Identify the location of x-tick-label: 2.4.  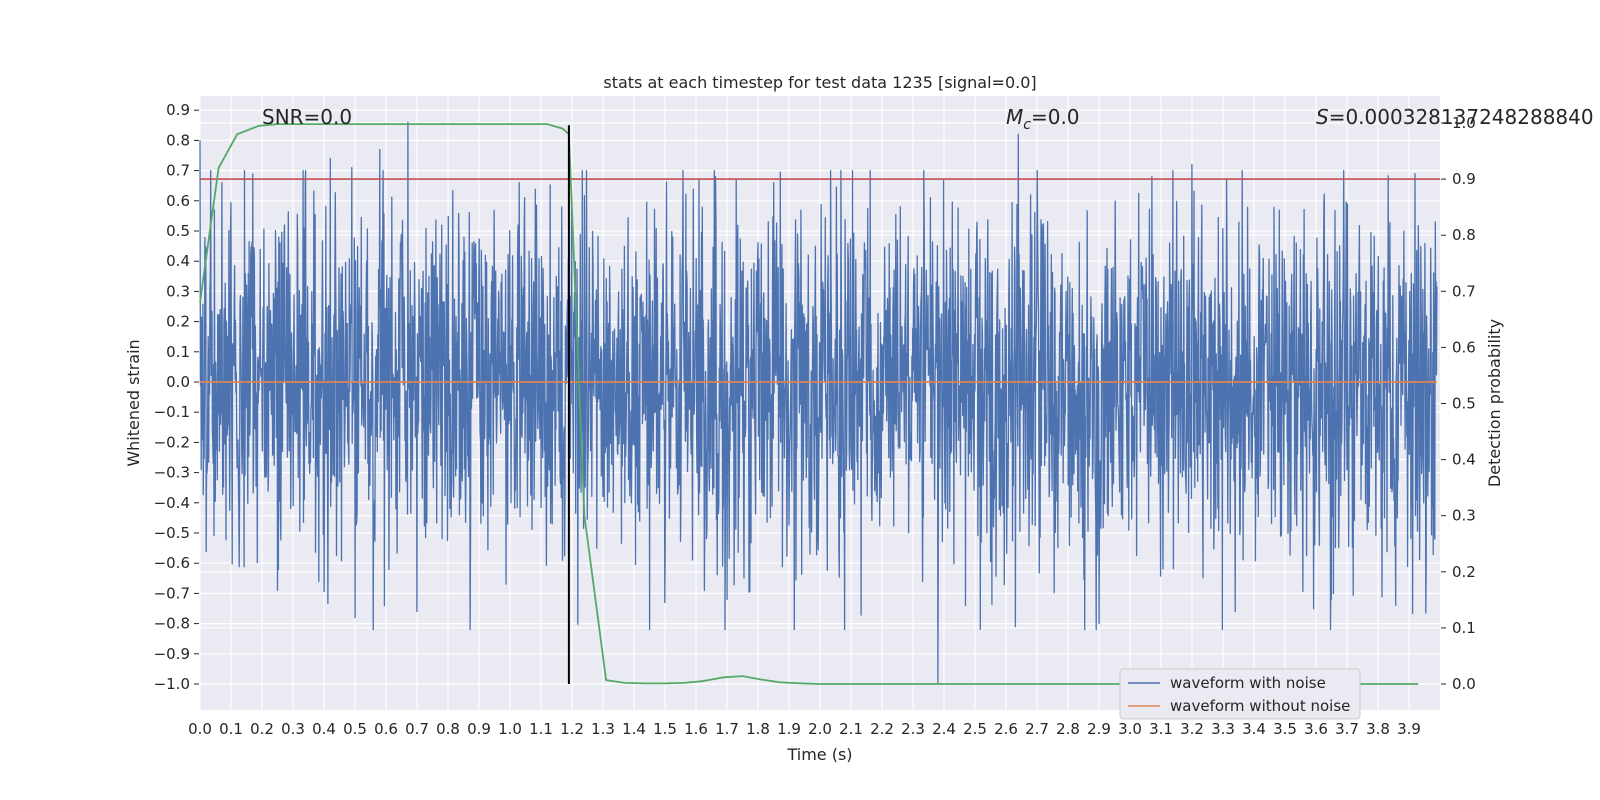
(944, 729).